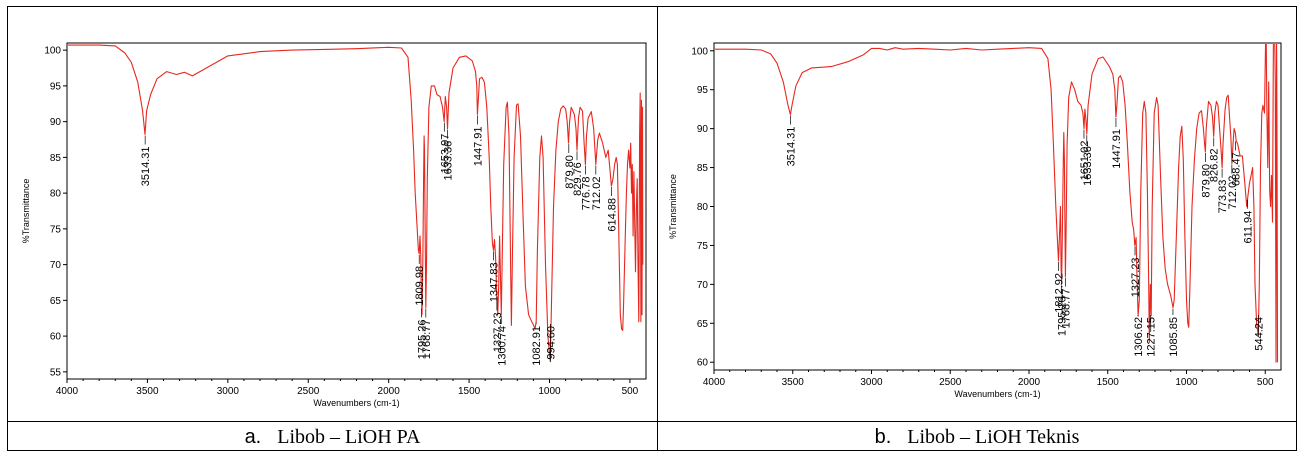  What do you see at coordinates (792, 147) in the screenshot?
I see `peak-label-b: 3514.31` at bounding box center [792, 147].